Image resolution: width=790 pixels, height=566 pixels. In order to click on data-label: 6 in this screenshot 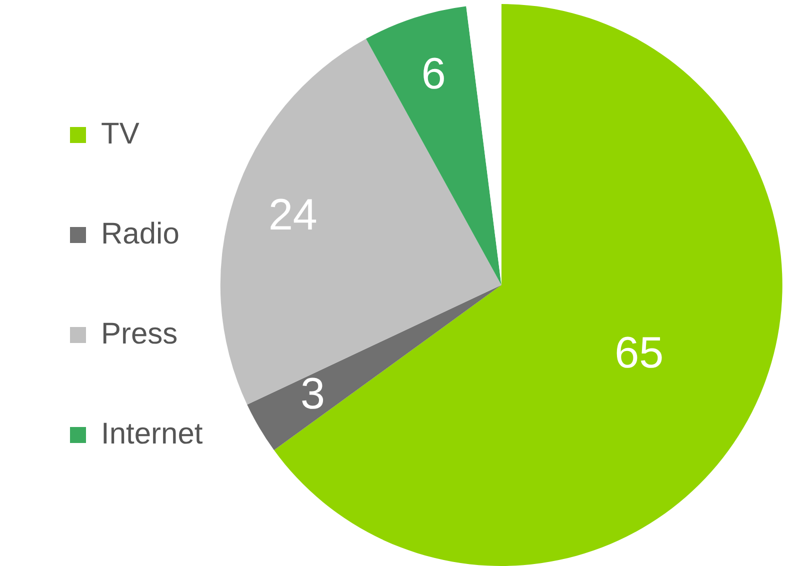, I will do `click(433, 74)`.